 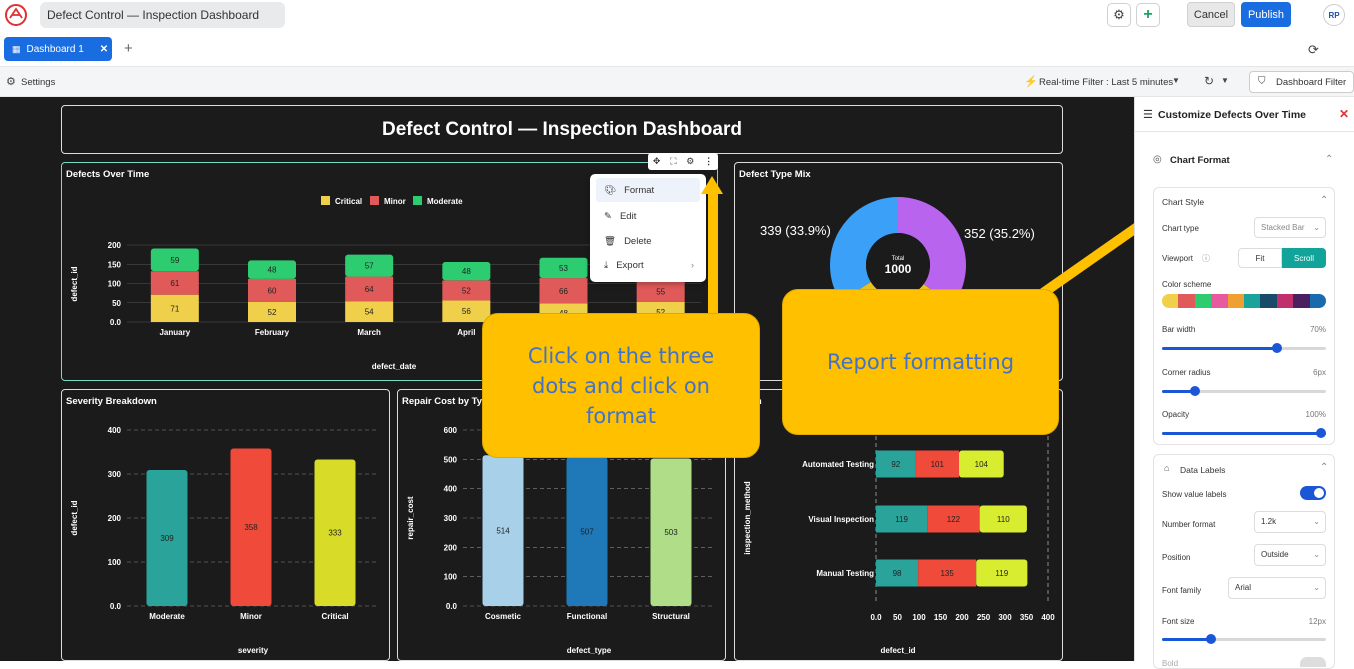 I want to click on settings-label: Settings, so click(x=38, y=82).